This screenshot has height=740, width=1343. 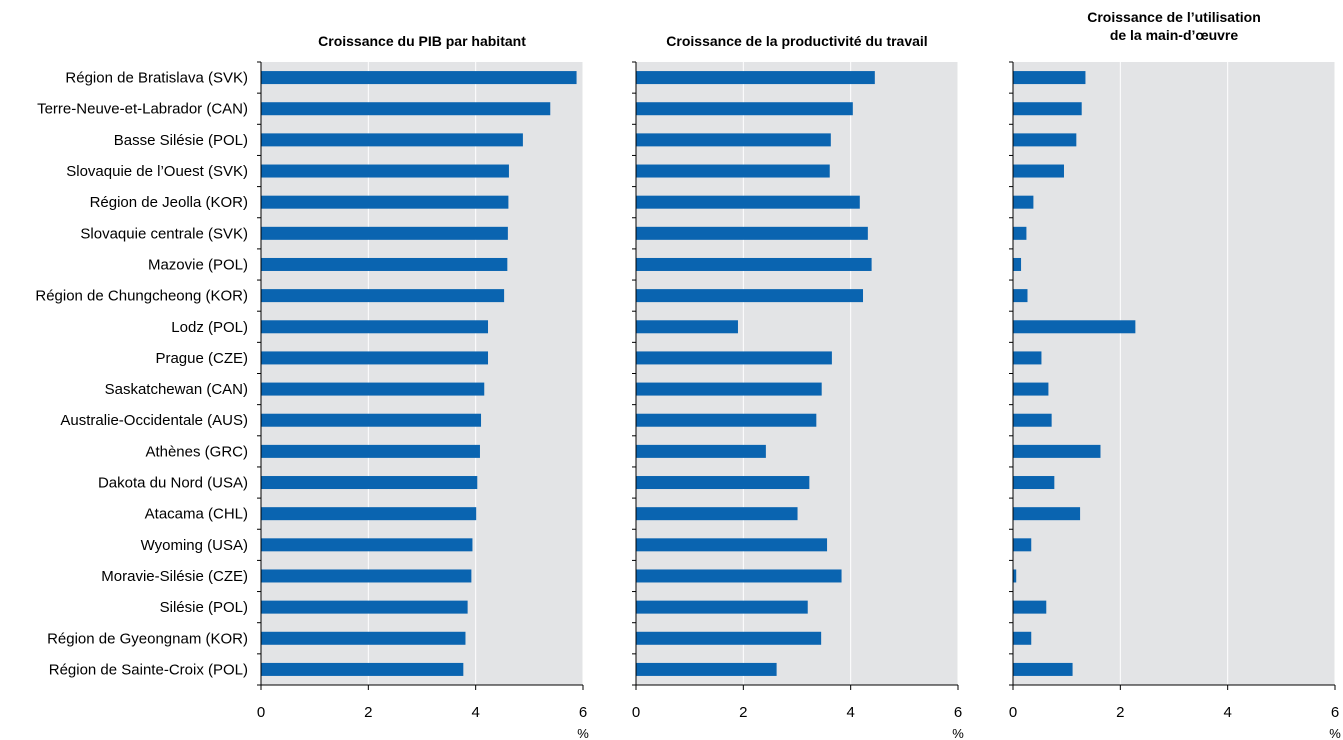 What do you see at coordinates (176, 389) in the screenshot?
I see `category-label: Saskatchewan (CAN)` at bounding box center [176, 389].